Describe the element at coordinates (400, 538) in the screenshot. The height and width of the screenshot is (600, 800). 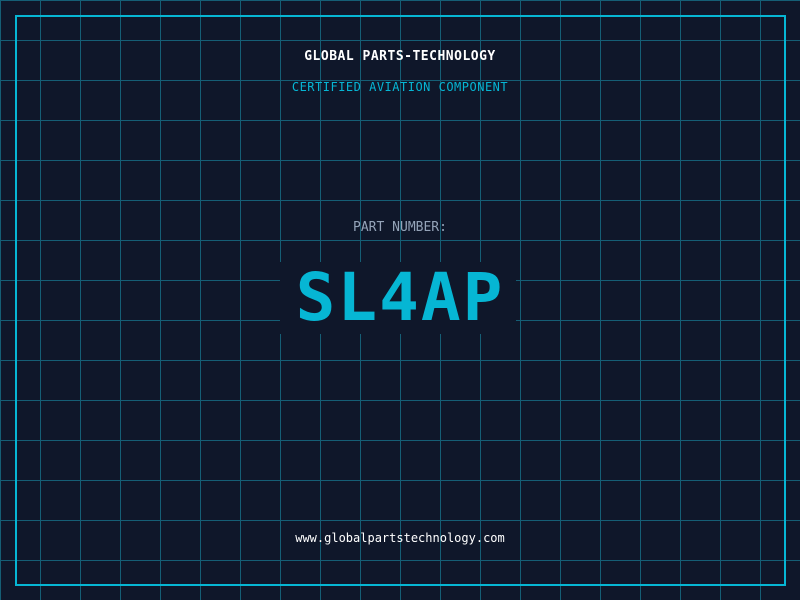
I see `website-link: www.globalpartstechnology.com` at that location.